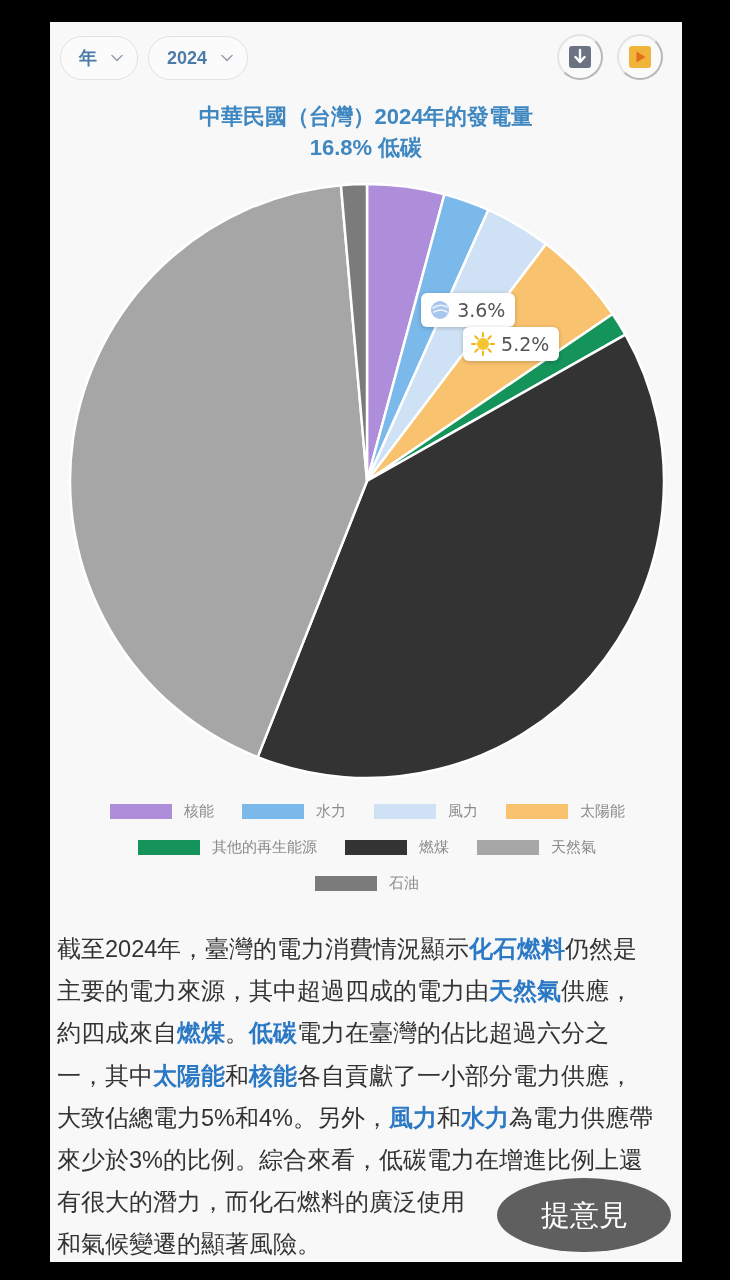 The height and width of the screenshot is (1280, 730). What do you see at coordinates (333, 1033) in the screenshot?
I see `text: 約四成來自燃煤。低碳電力在臺灣的佔比超過六分之` at bounding box center [333, 1033].